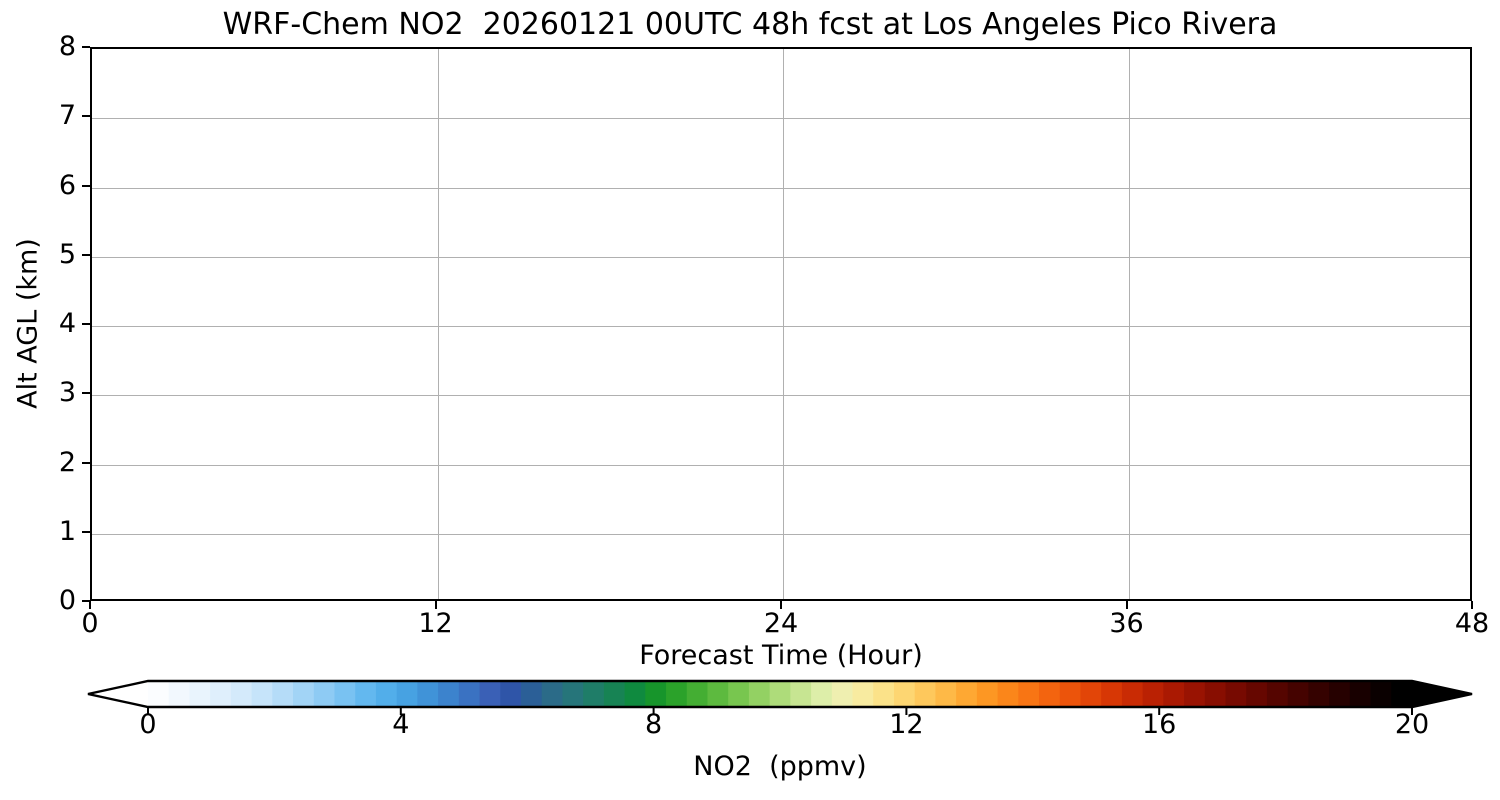  I want to click on y-tick-label: 8, so click(67, 46).